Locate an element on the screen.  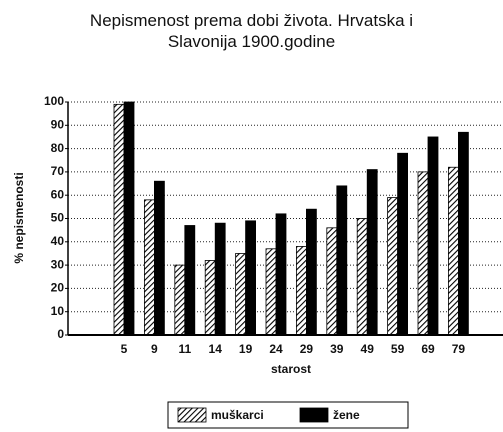
x-tick-label: 5 is located at coordinates (124, 349).